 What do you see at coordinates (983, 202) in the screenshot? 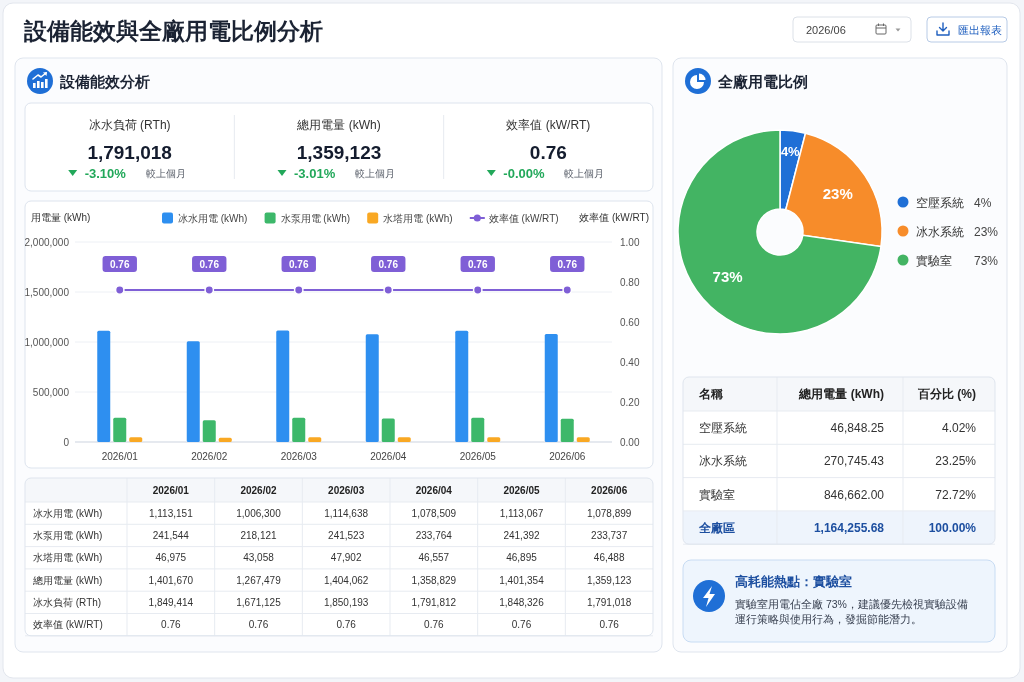
I see `text: 4%` at bounding box center [983, 202].